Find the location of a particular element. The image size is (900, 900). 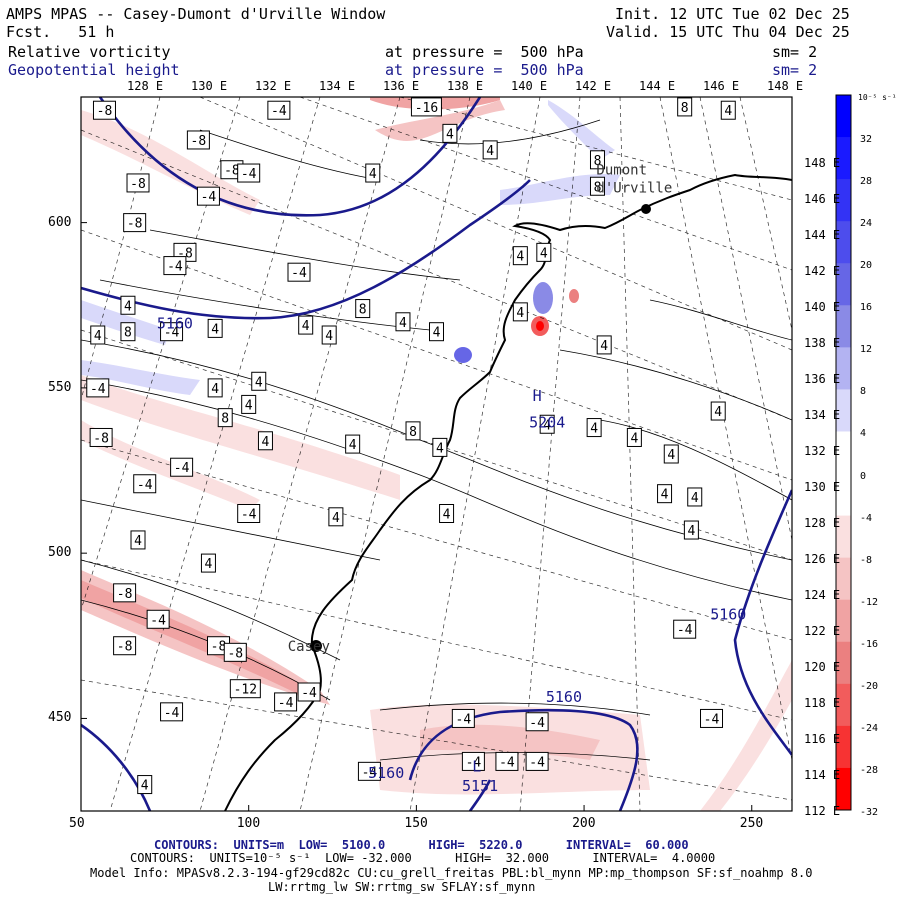

y-tick-label: 500 is located at coordinates (60, 553).